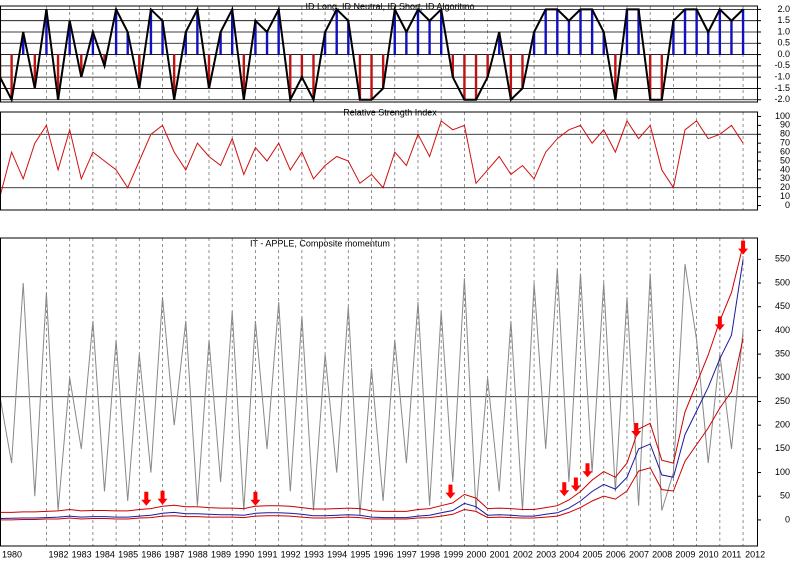 The image size is (808, 562). I want to click on y-tick-label: 350, so click(782, 353).